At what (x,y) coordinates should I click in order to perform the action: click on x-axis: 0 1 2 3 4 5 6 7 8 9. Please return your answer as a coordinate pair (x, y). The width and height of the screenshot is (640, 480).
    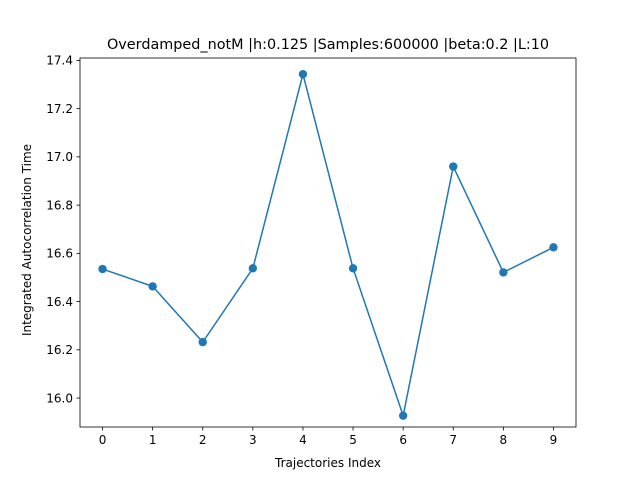
    Looking at the image, I should click on (328, 437).